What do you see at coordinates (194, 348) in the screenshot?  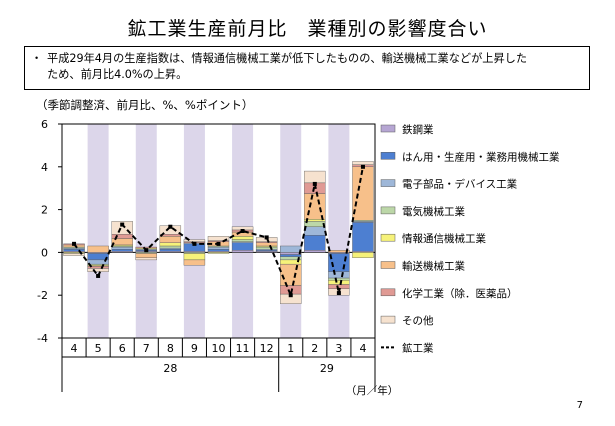 I see `x-tick-label: 9` at bounding box center [194, 348].